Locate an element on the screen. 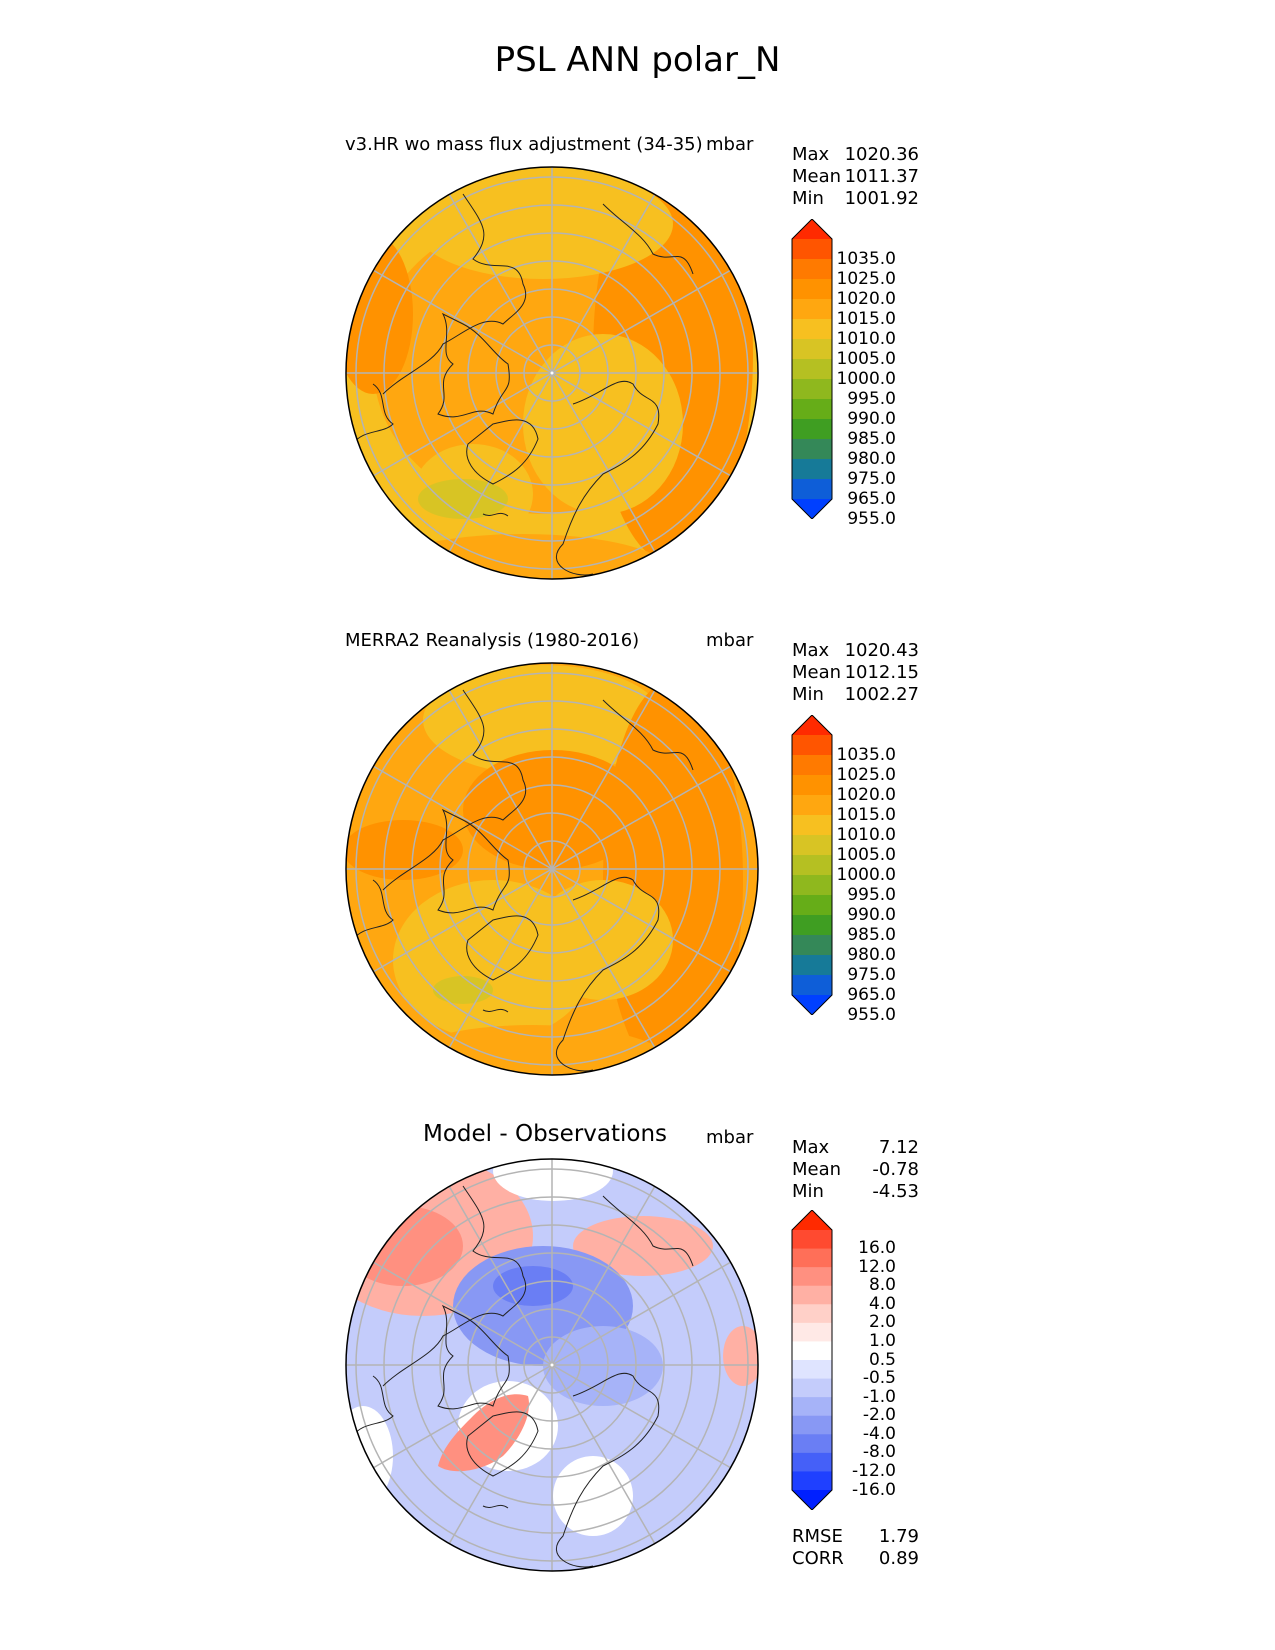 The width and height of the screenshot is (1275, 1650). colorbar-tick-label: 965.0 is located at coordinates (871, 994).